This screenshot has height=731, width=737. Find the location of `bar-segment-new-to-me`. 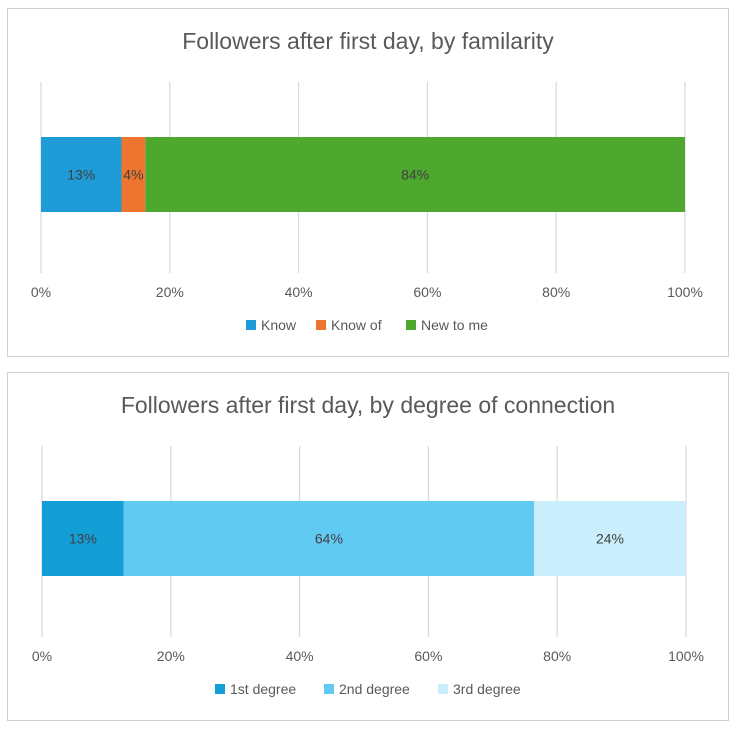

bar-segment-new-to-me is located at coordinates (415, 174).